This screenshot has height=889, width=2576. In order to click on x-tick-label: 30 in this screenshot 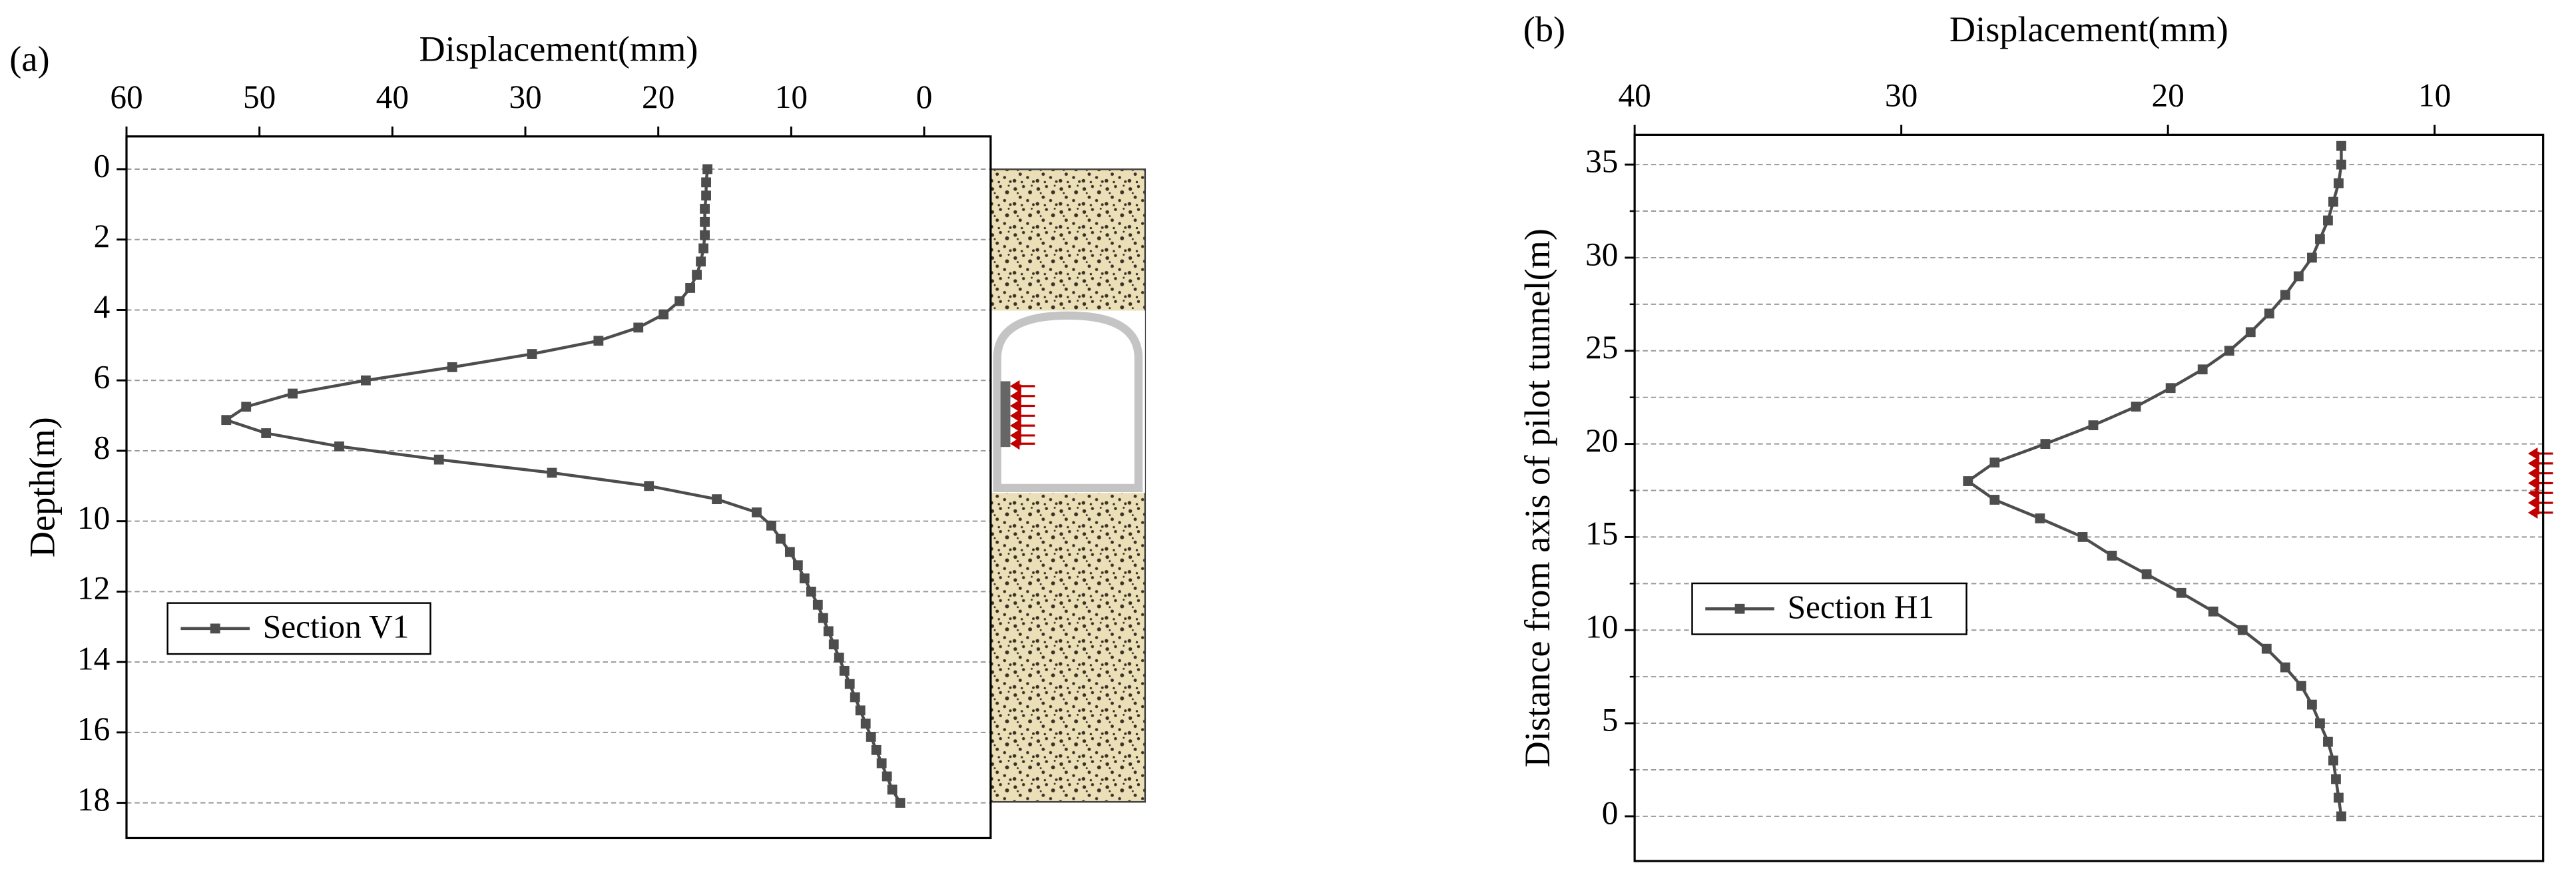, I will do `click(1902, 95)`.